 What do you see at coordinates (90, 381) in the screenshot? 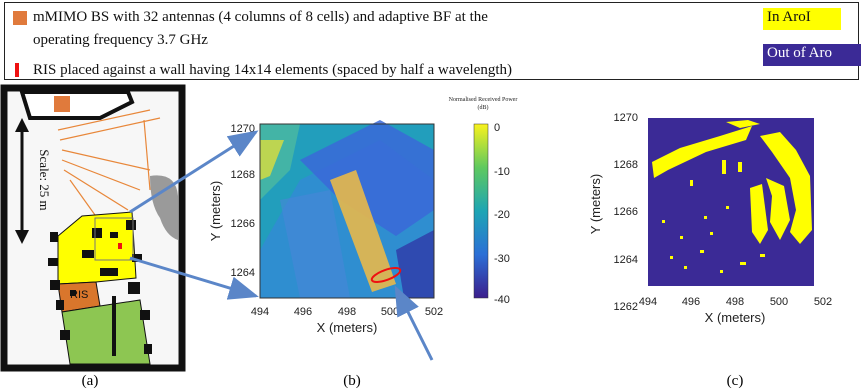
I see `panel-a-label: (a)` at bounding box center [90, 381].